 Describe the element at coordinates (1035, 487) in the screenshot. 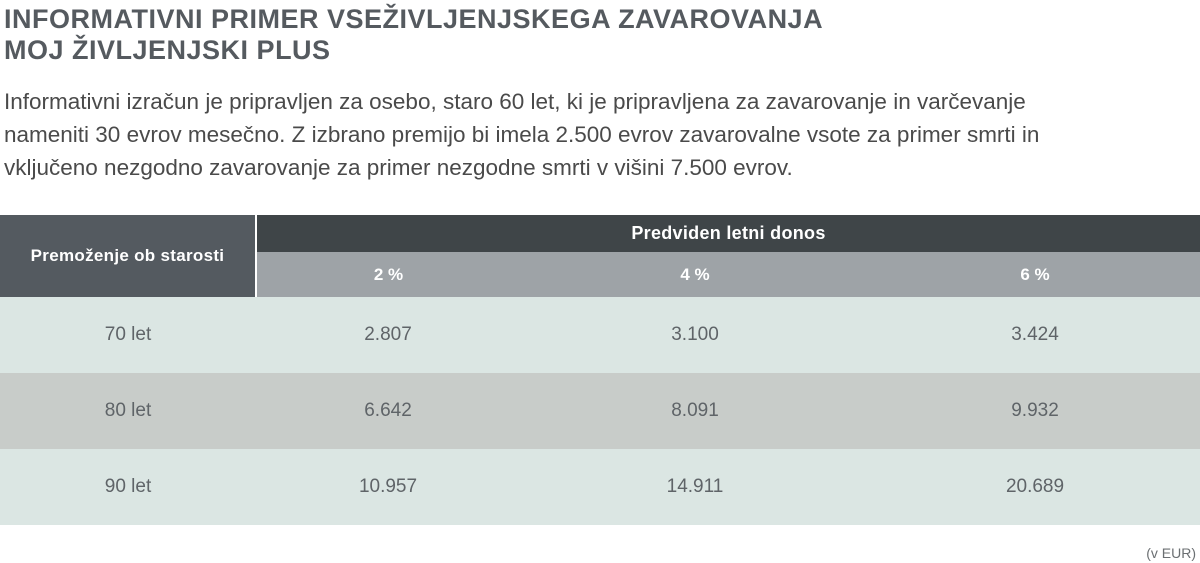

I see `value-cell: 20.689` at that location.